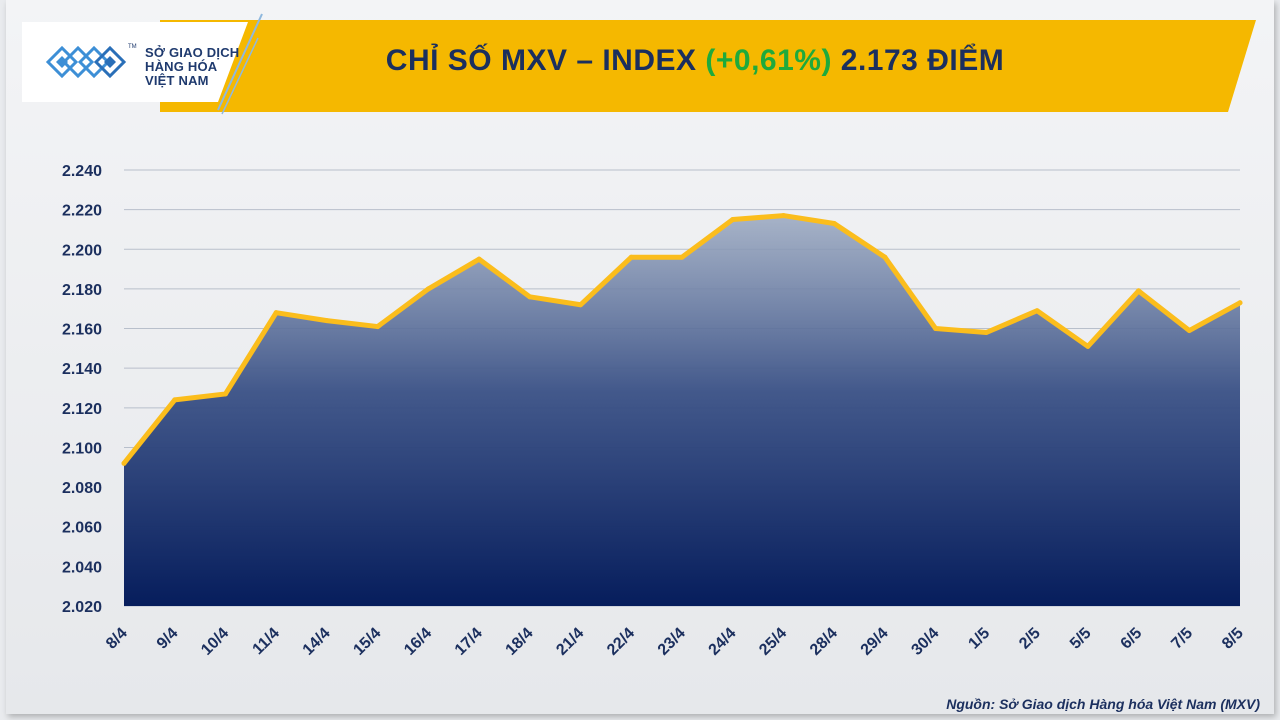 This screenshot has height=720, width=1280. What do you see at coordinates (367, 642) in the screenshot?
I see `x-tick-label: 15/4` at bounding box center [367, 642].